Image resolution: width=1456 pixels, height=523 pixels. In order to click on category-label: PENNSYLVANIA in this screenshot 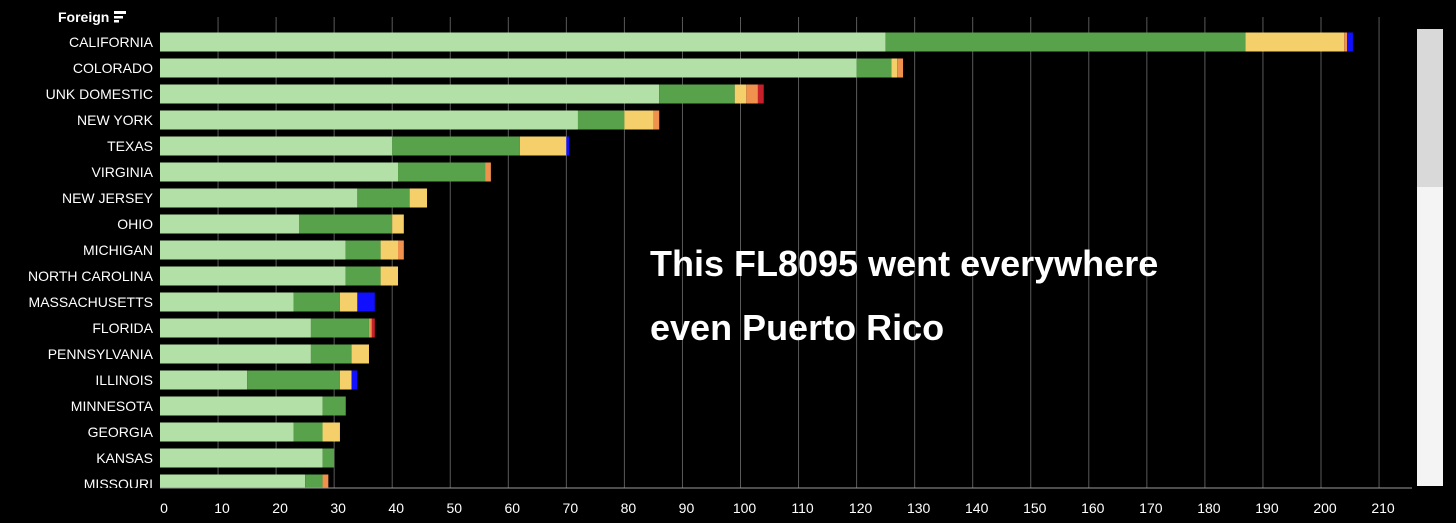, I will do `click(101, 354)`.